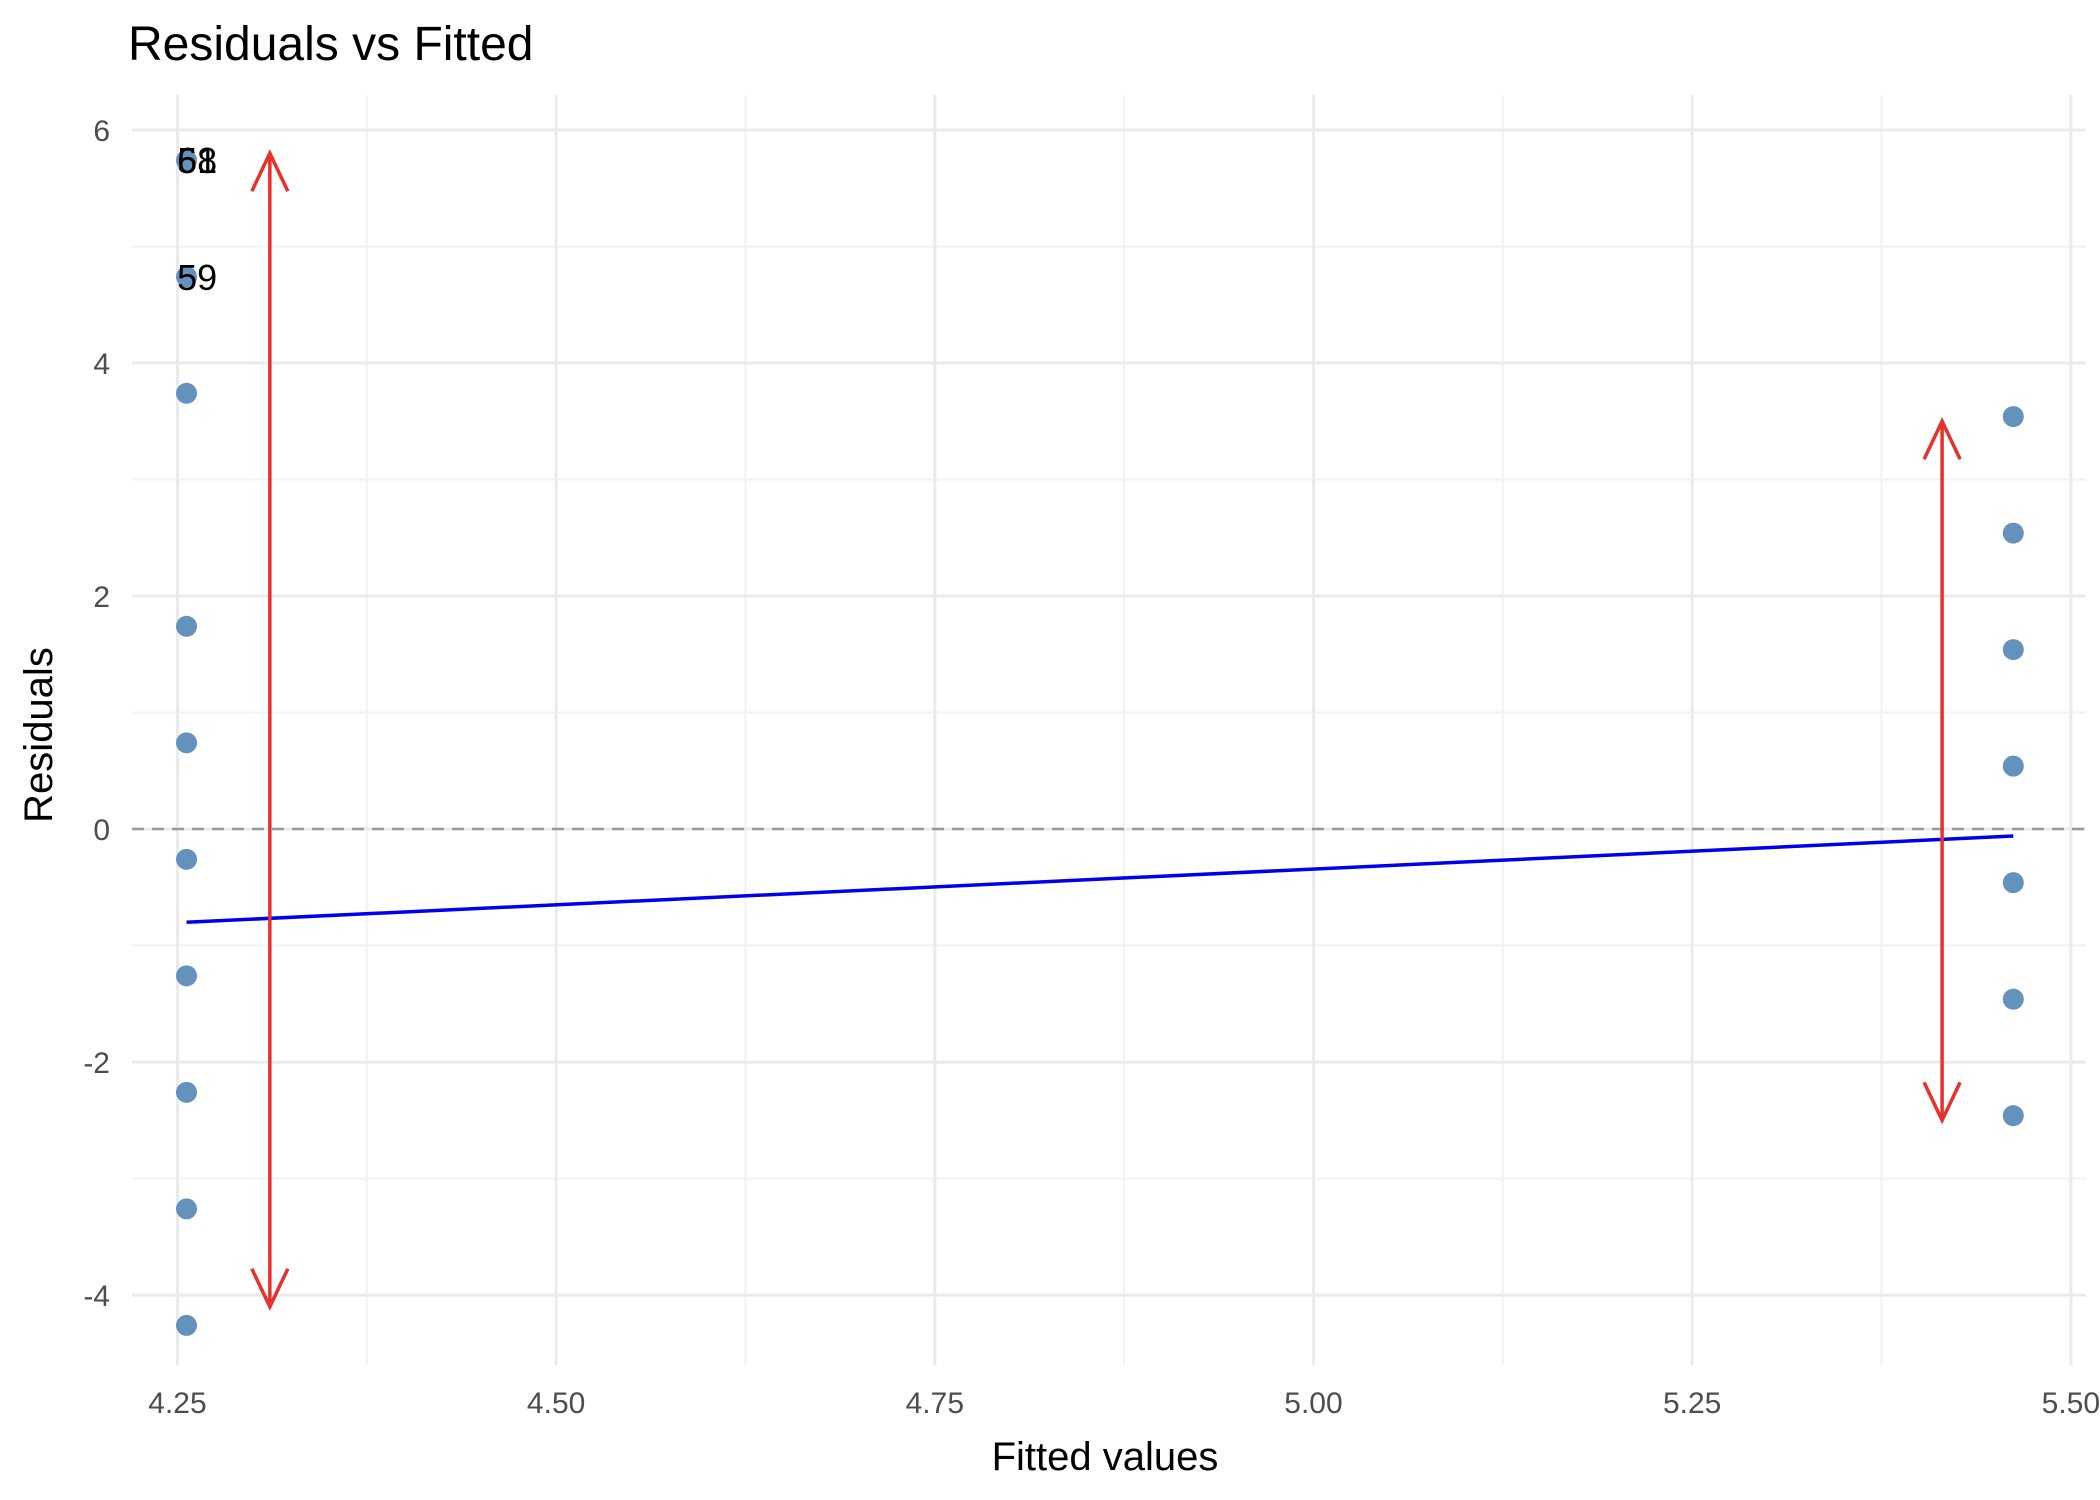  What do you see at coordinates (101, 364) in the screenshot?
I see `y-tick-label: 4` at bounding box center [101, 364].